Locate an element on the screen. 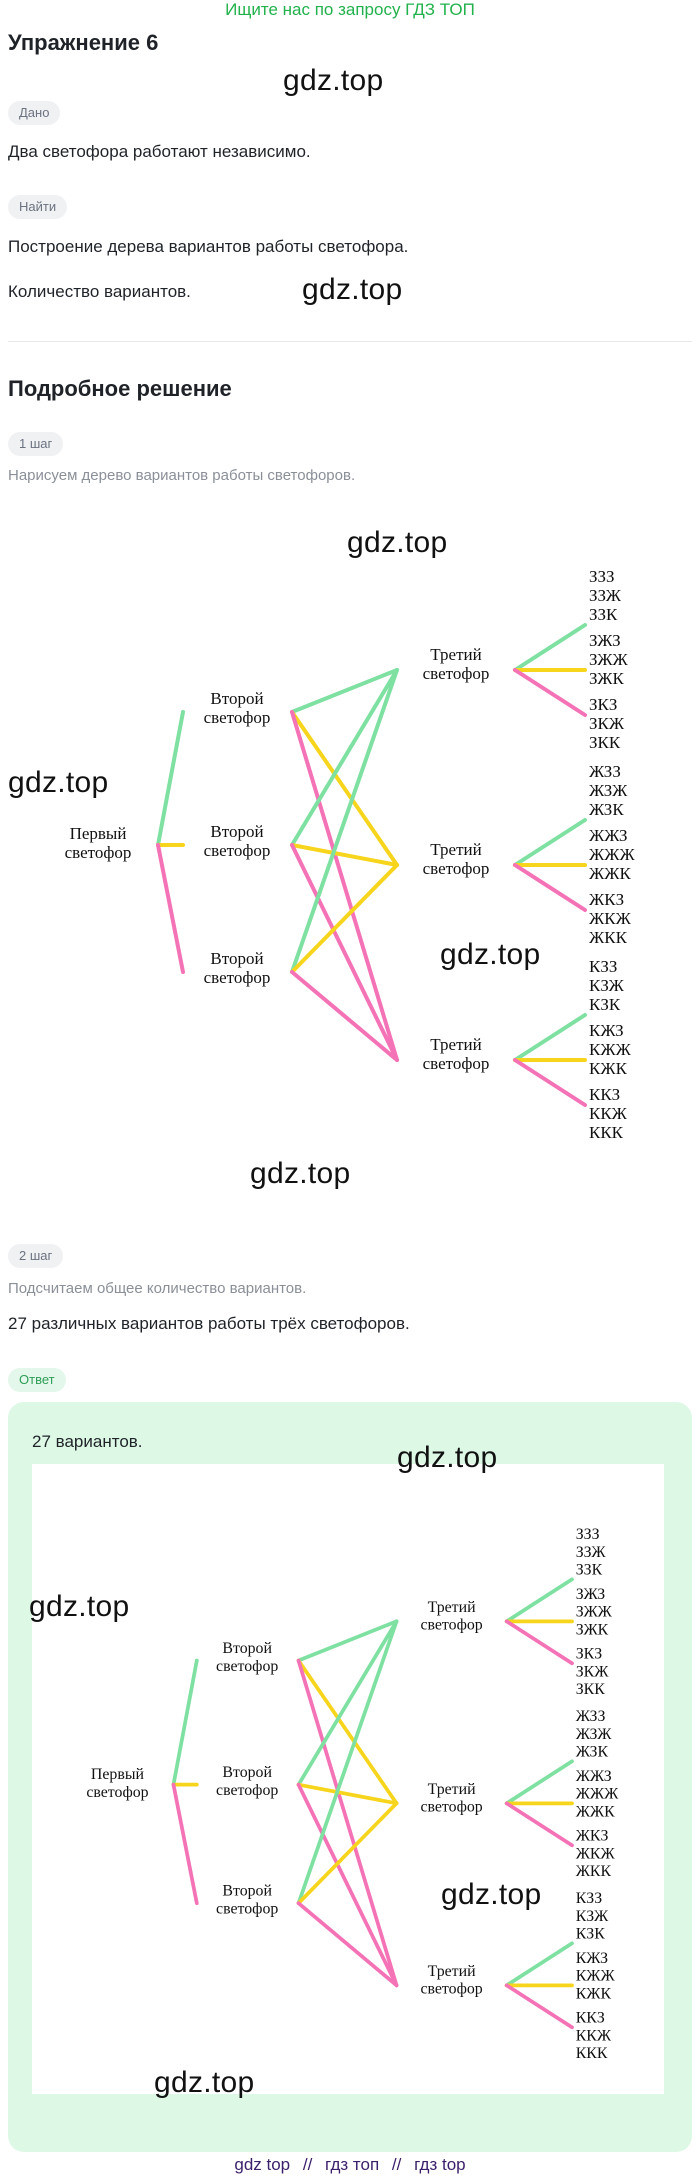 The image size is (700, 2179). divider is located at coordinates (350, 341).